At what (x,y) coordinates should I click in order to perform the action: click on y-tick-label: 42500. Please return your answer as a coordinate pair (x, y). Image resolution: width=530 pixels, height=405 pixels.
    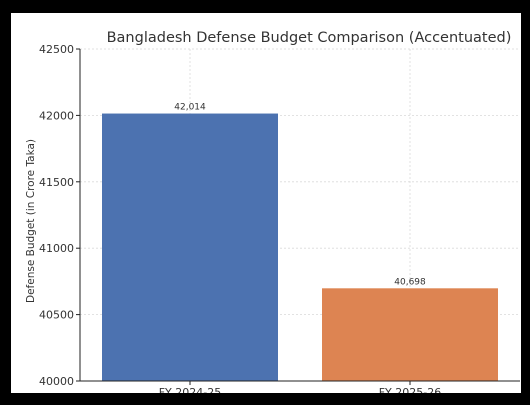
    Looking at the image, I should click on (56, 49).